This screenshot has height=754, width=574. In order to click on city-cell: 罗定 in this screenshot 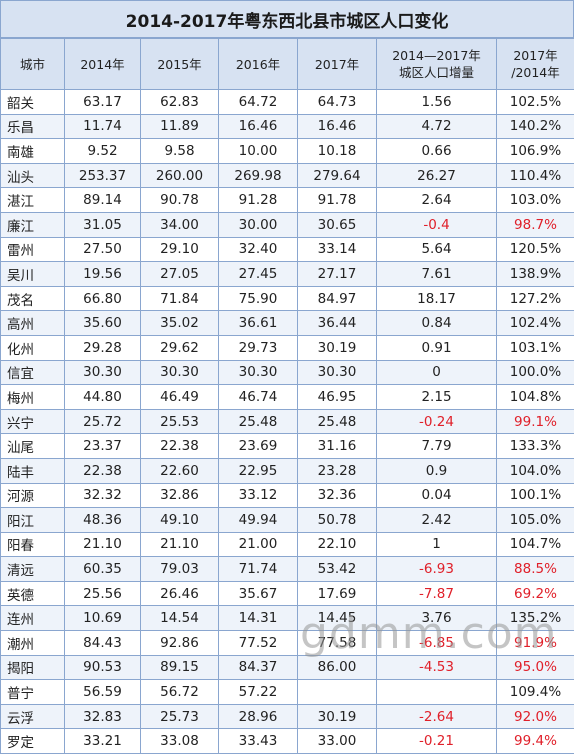, I will do `click(33, 741)`.